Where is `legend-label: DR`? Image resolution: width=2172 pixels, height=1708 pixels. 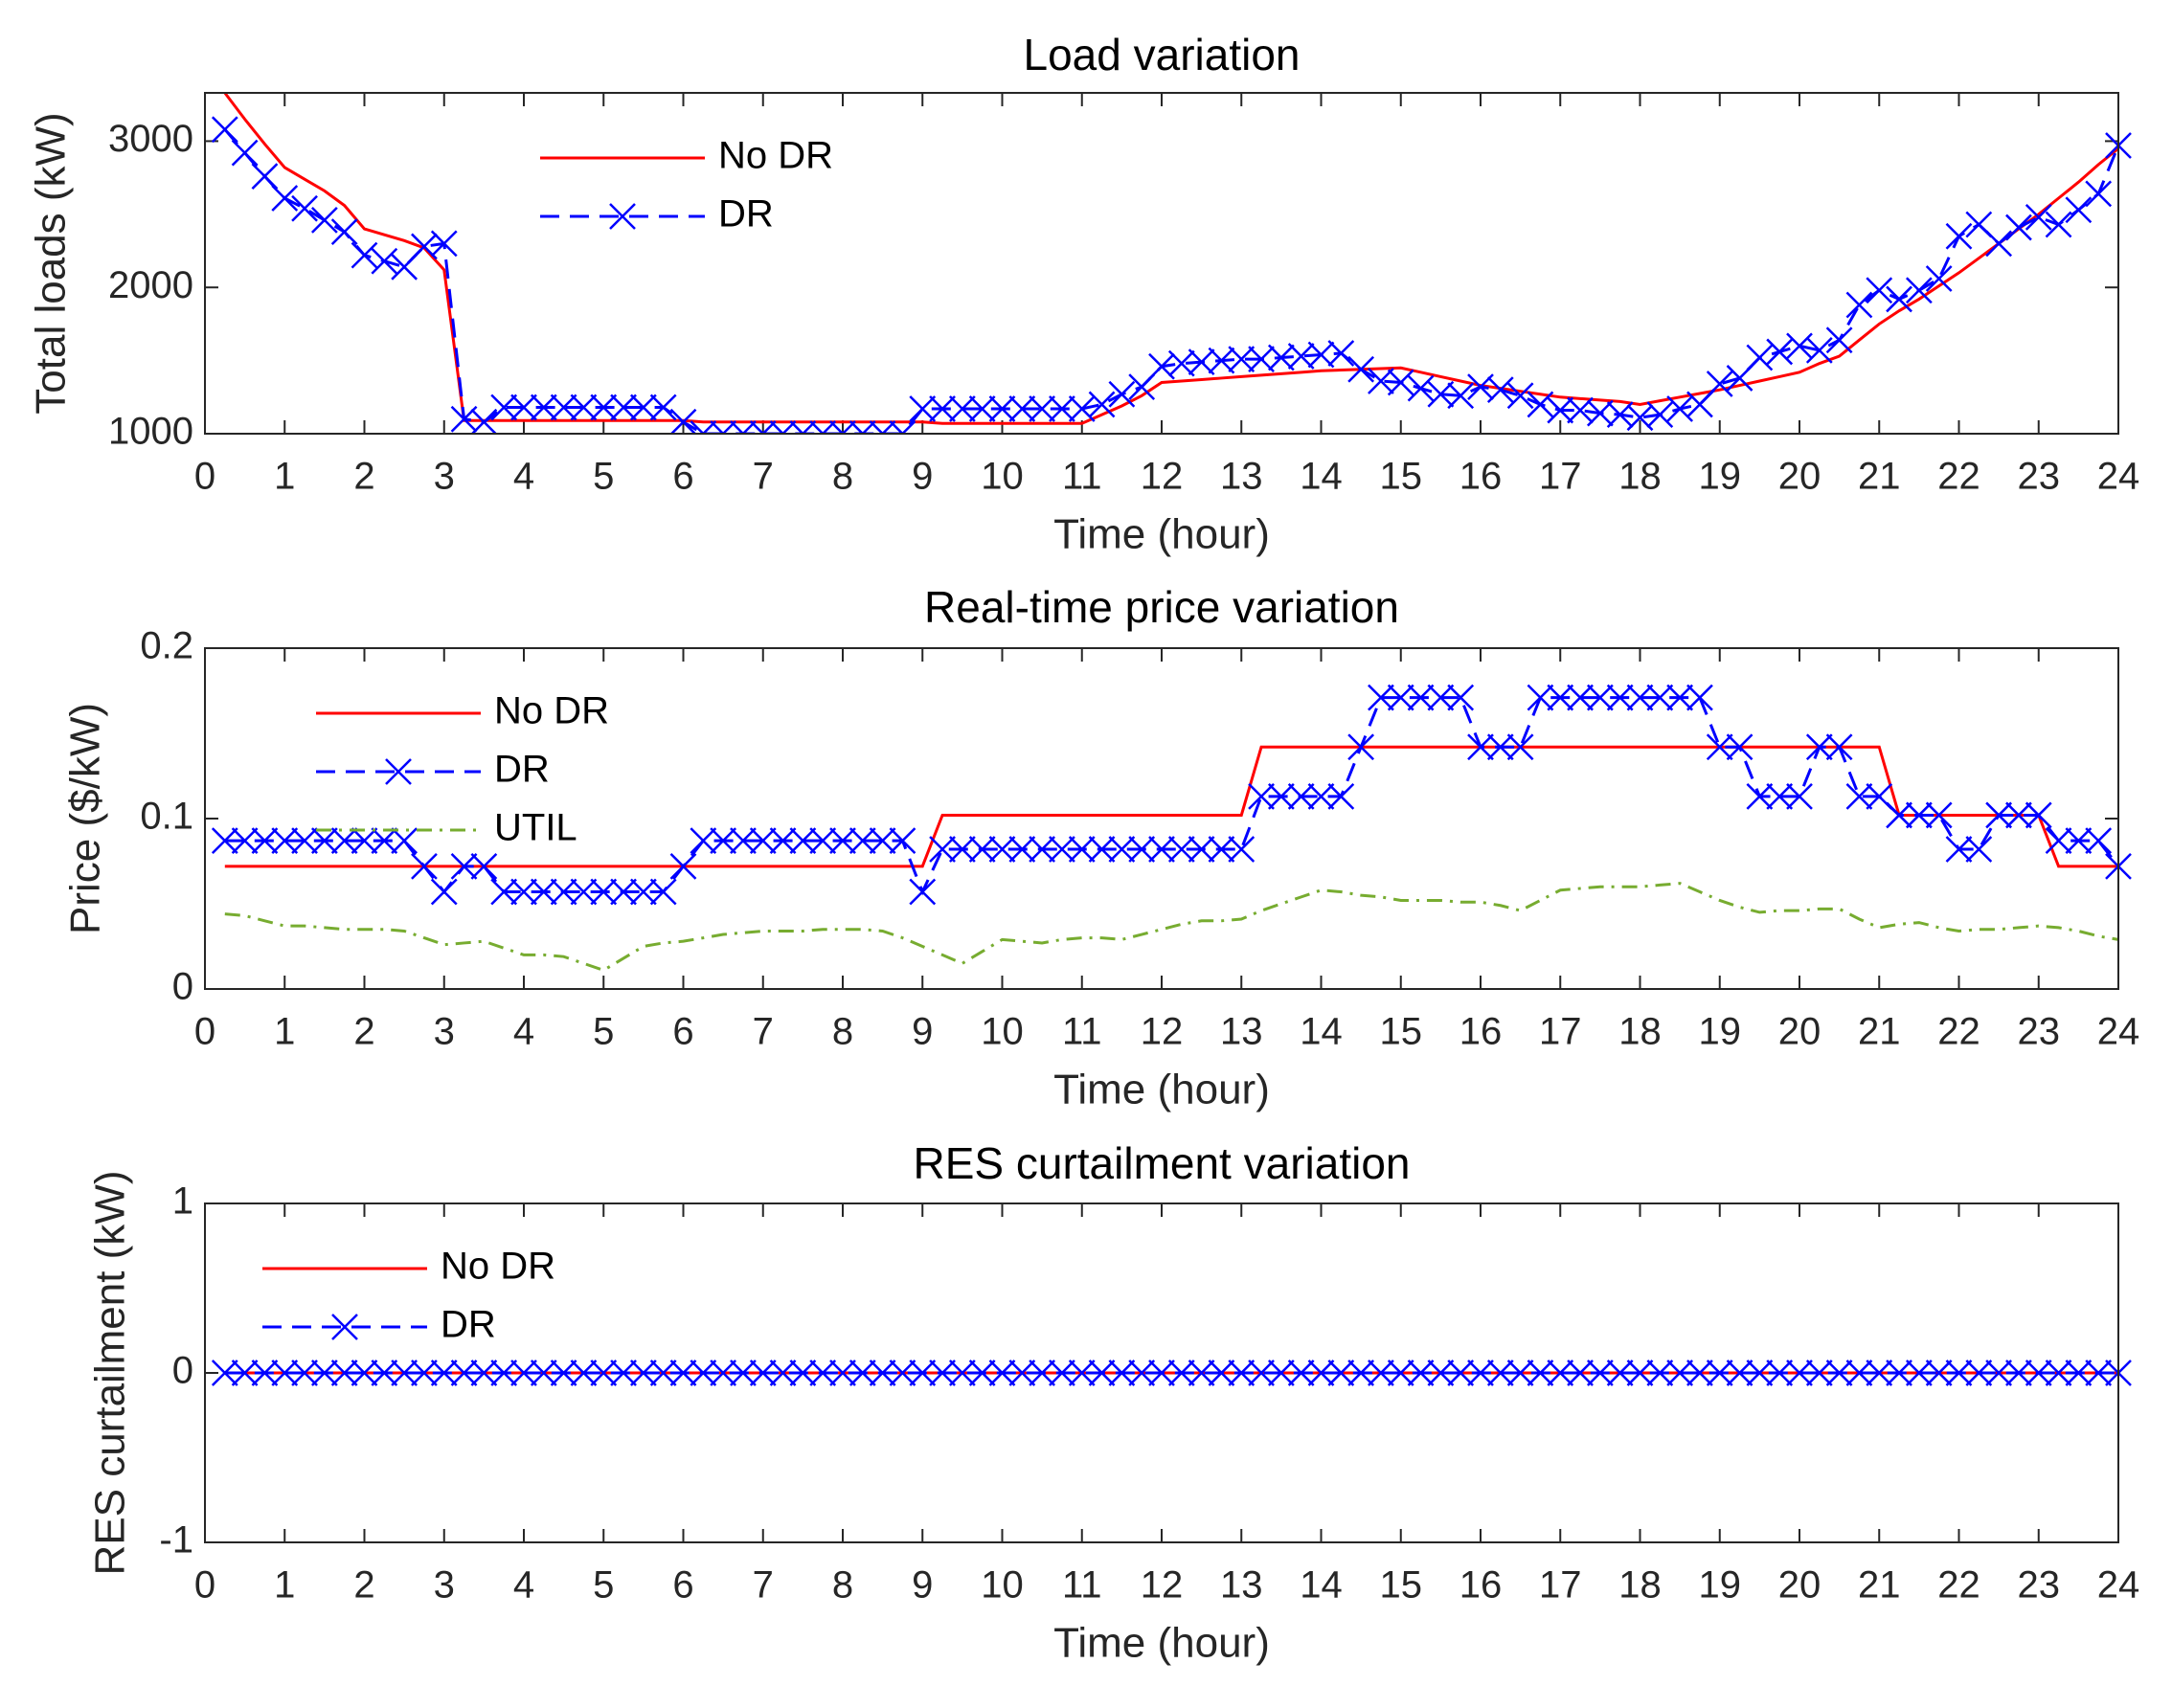 legend-label: DR is located at coordinates (469, 1325).